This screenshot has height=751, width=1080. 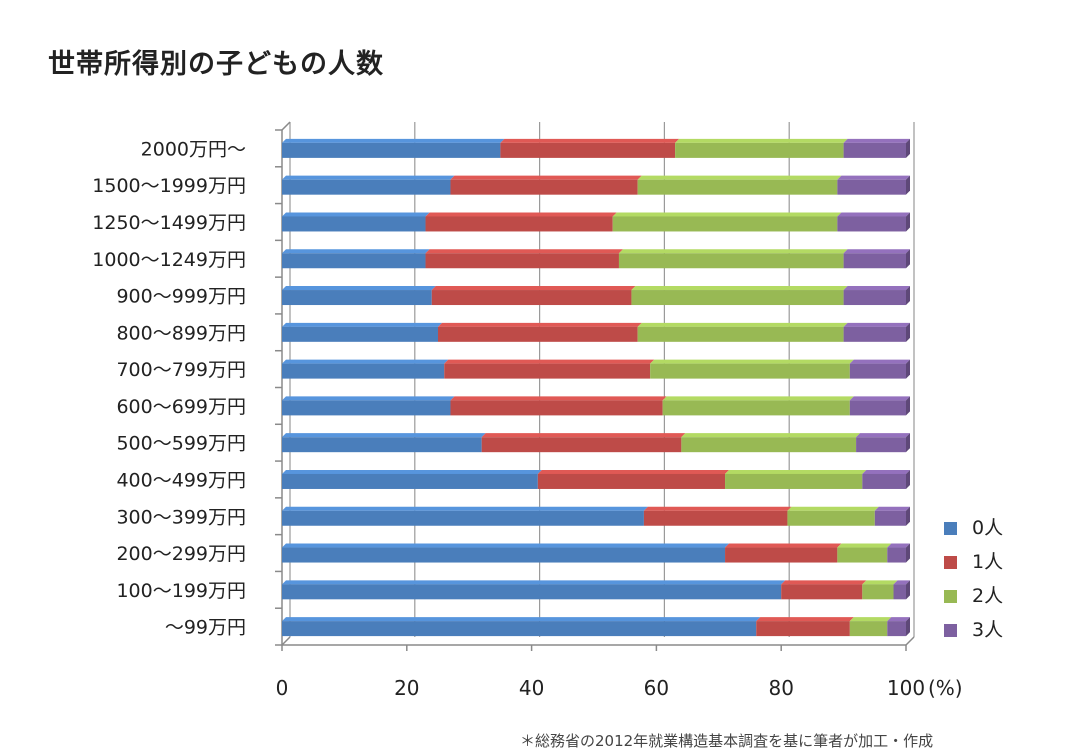 What do you see at coordinates (987, 562) in the screenshot?
I see `legend-label: 1人` at bounding box center [987, 562].